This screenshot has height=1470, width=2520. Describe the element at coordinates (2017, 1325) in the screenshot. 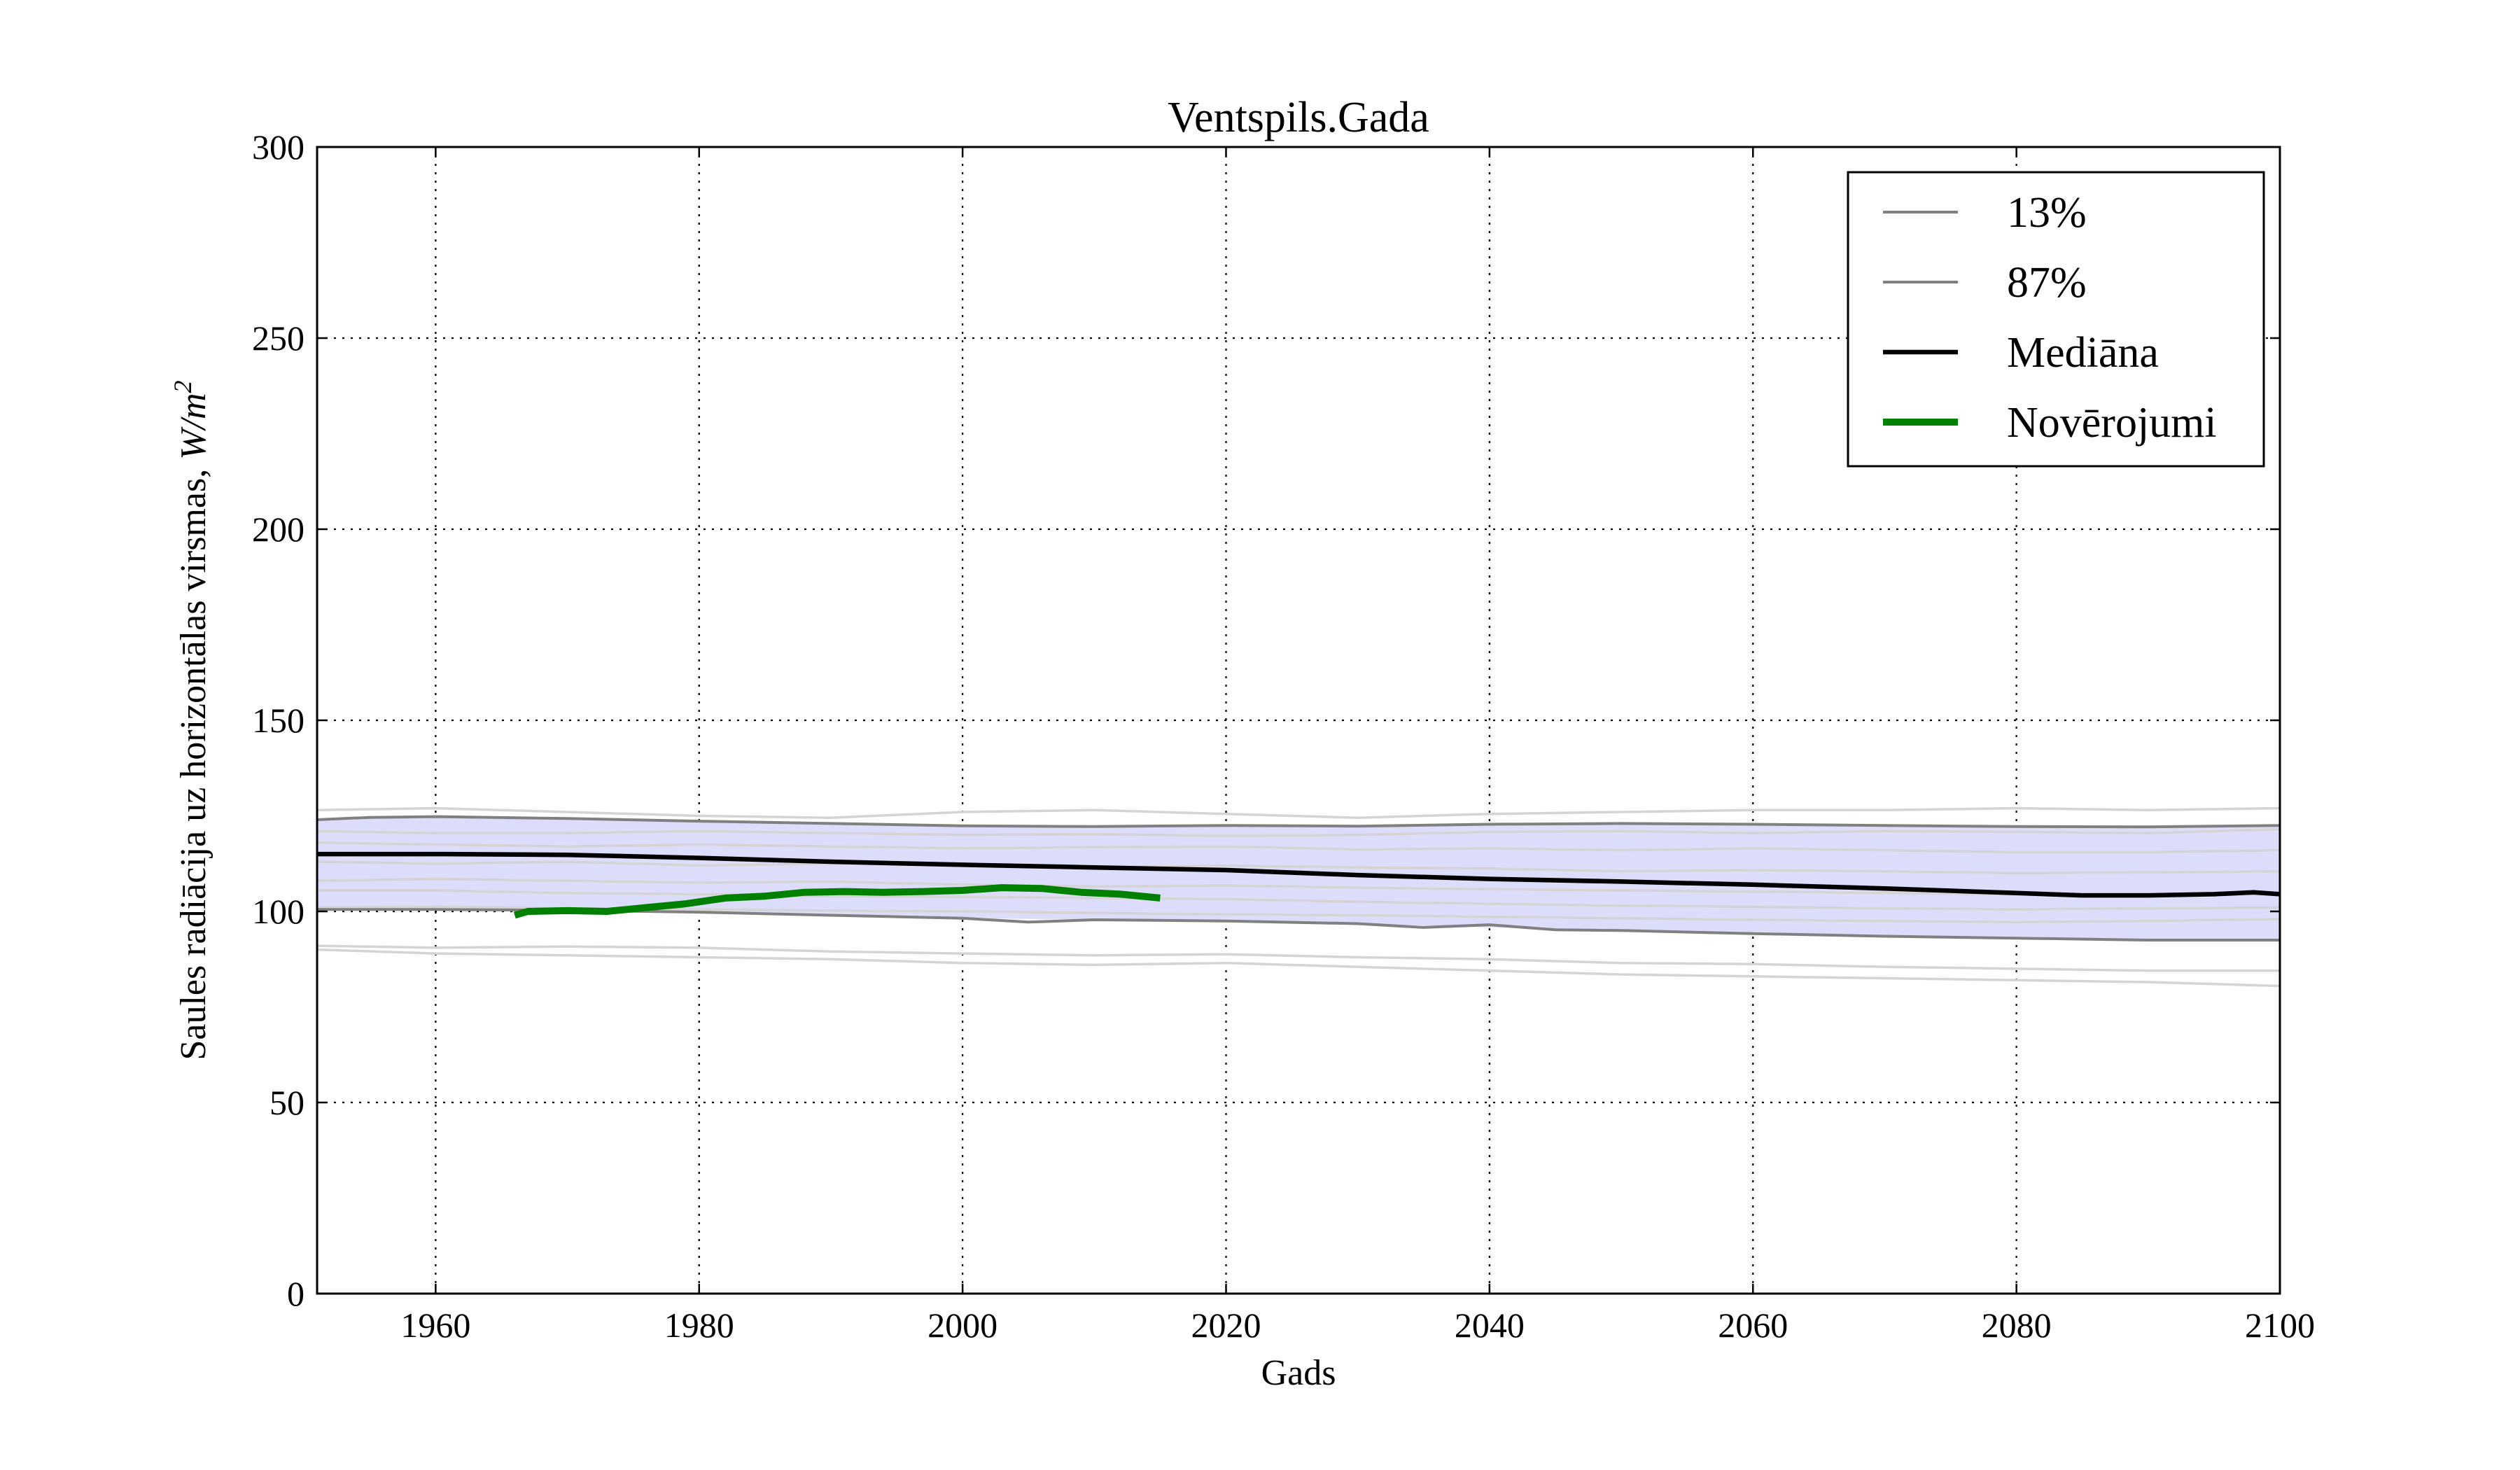

I see `x-tick-label: 2080` at that location.